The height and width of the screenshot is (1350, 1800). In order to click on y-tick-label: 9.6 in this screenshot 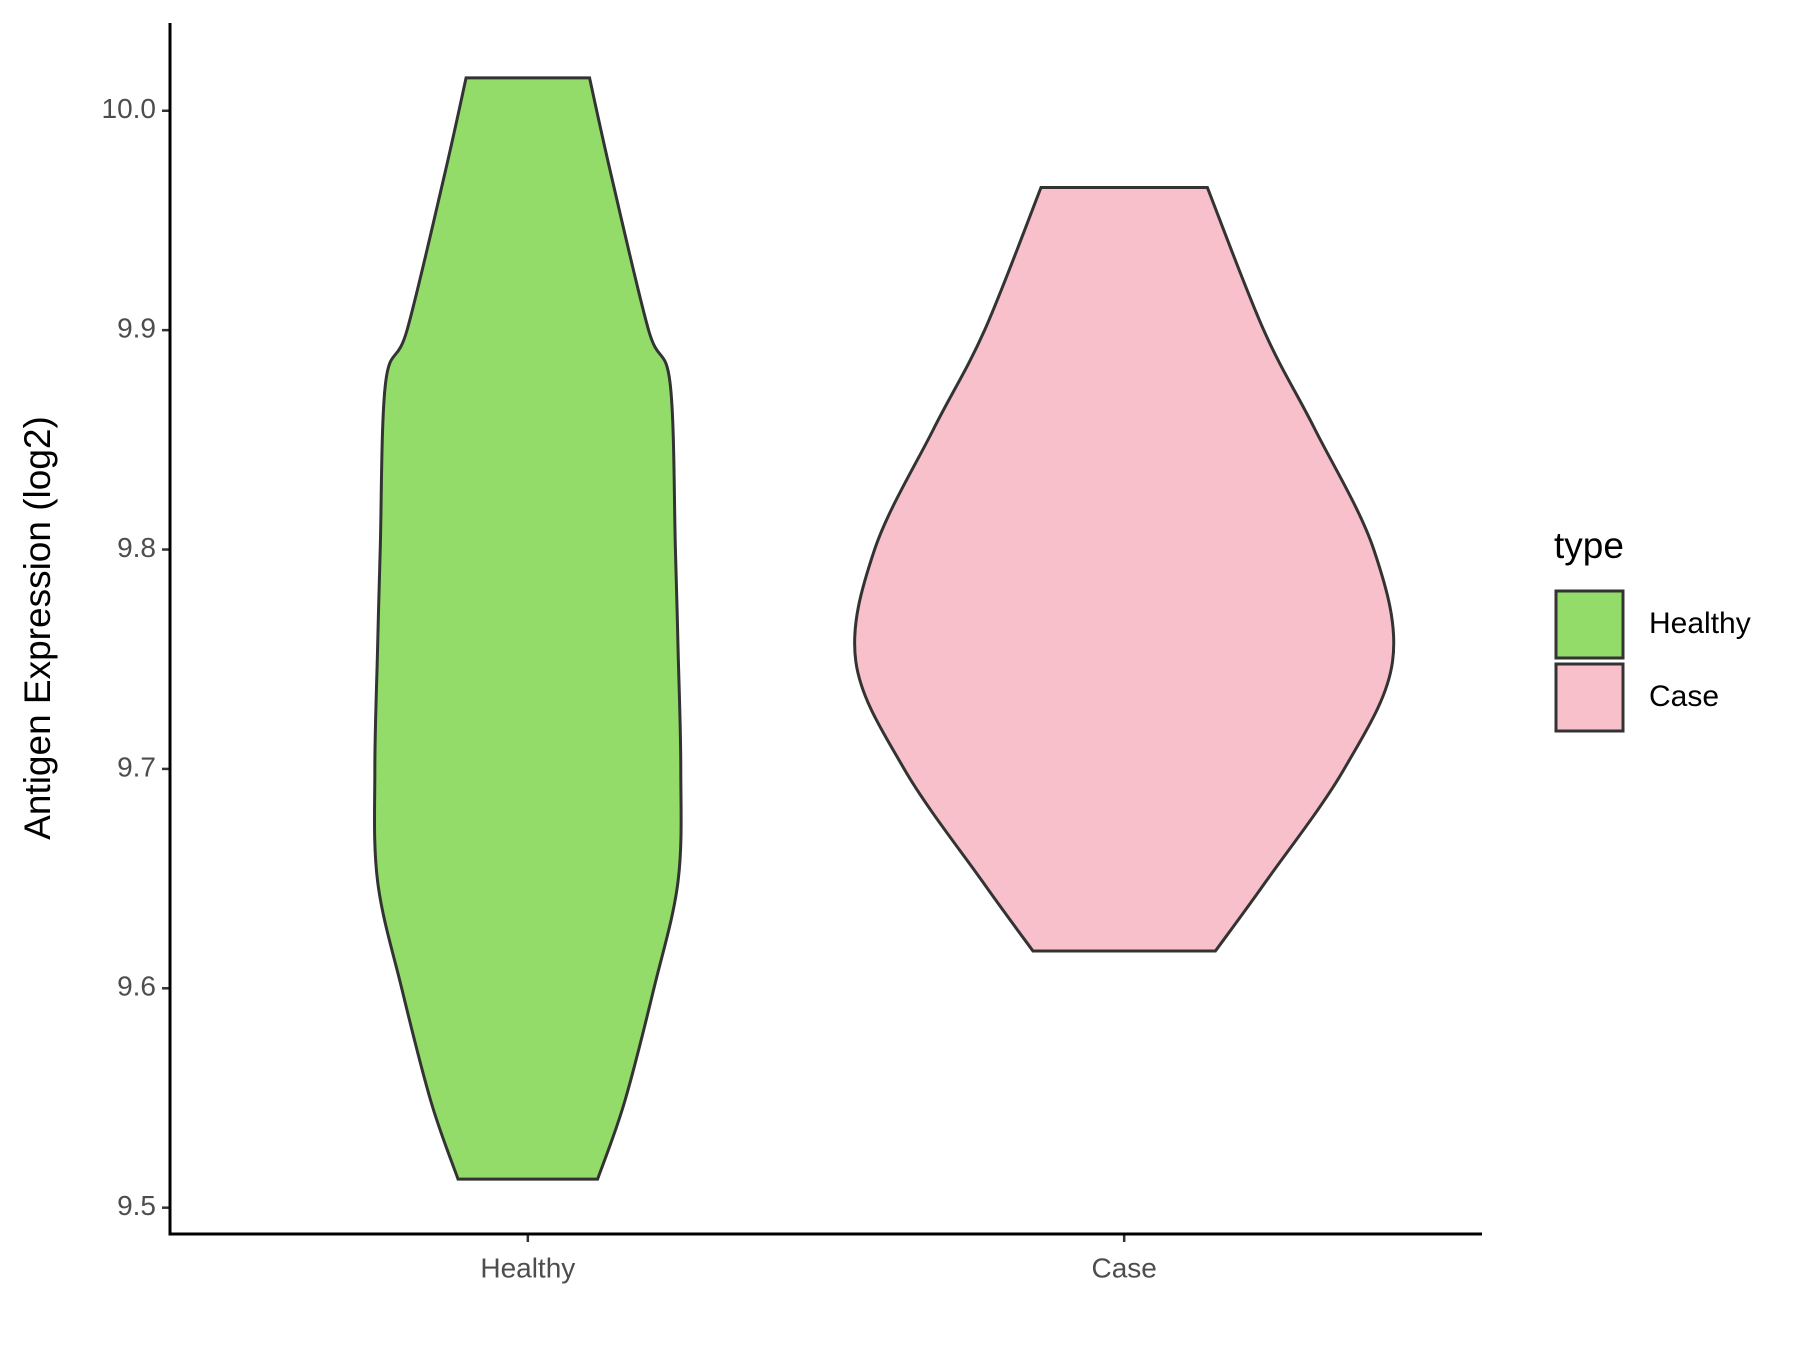, I will do `click(136, 986)`.